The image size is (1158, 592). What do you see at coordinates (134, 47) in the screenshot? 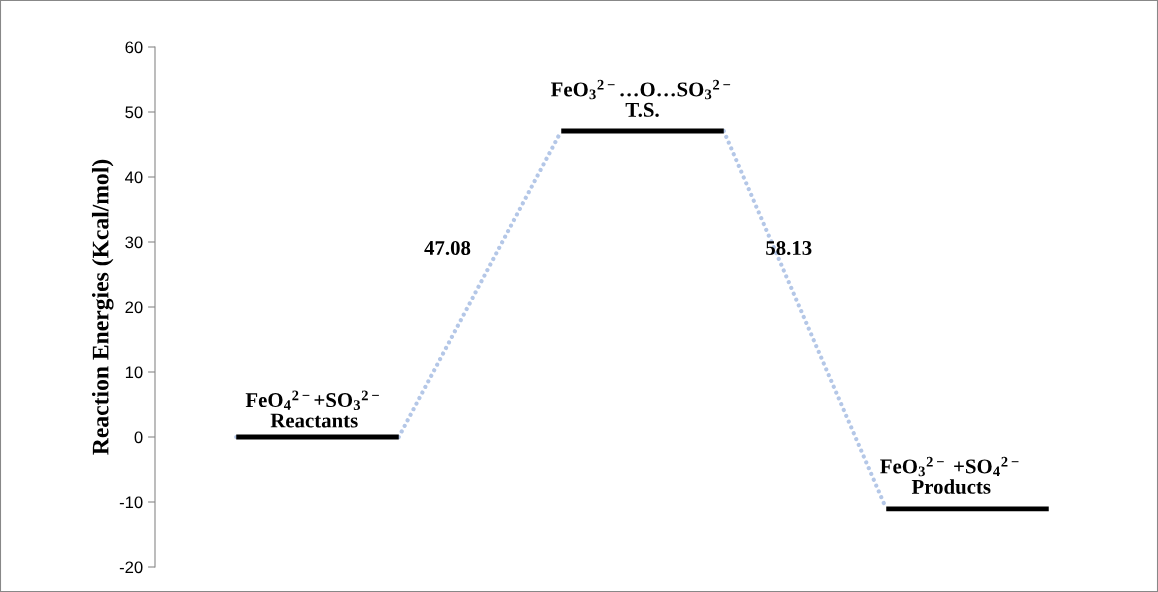
I see `y-tick-label: 60` at bounding box center [134, 47].